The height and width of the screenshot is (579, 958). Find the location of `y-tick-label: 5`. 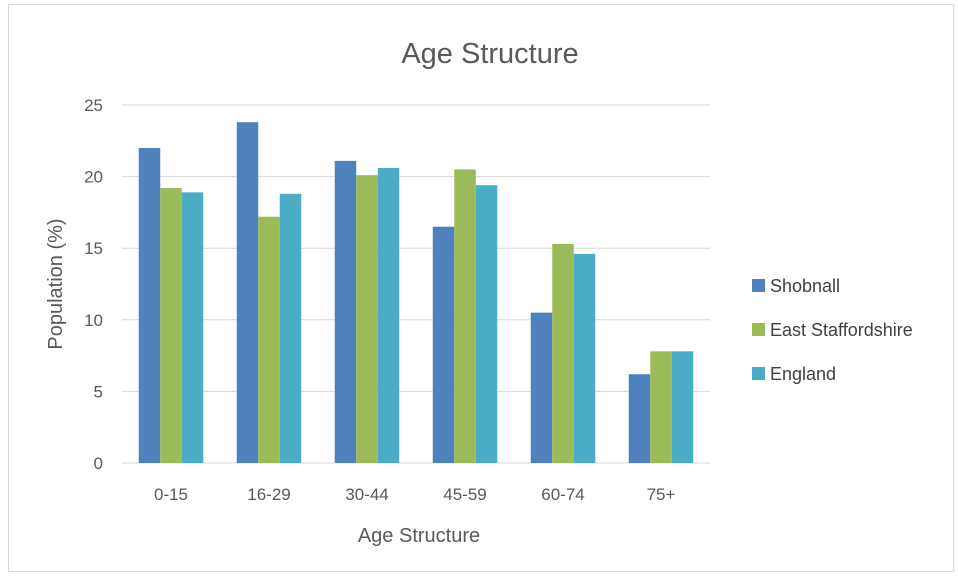

y-tick-label: 5 is located at coordinates (98, 391).